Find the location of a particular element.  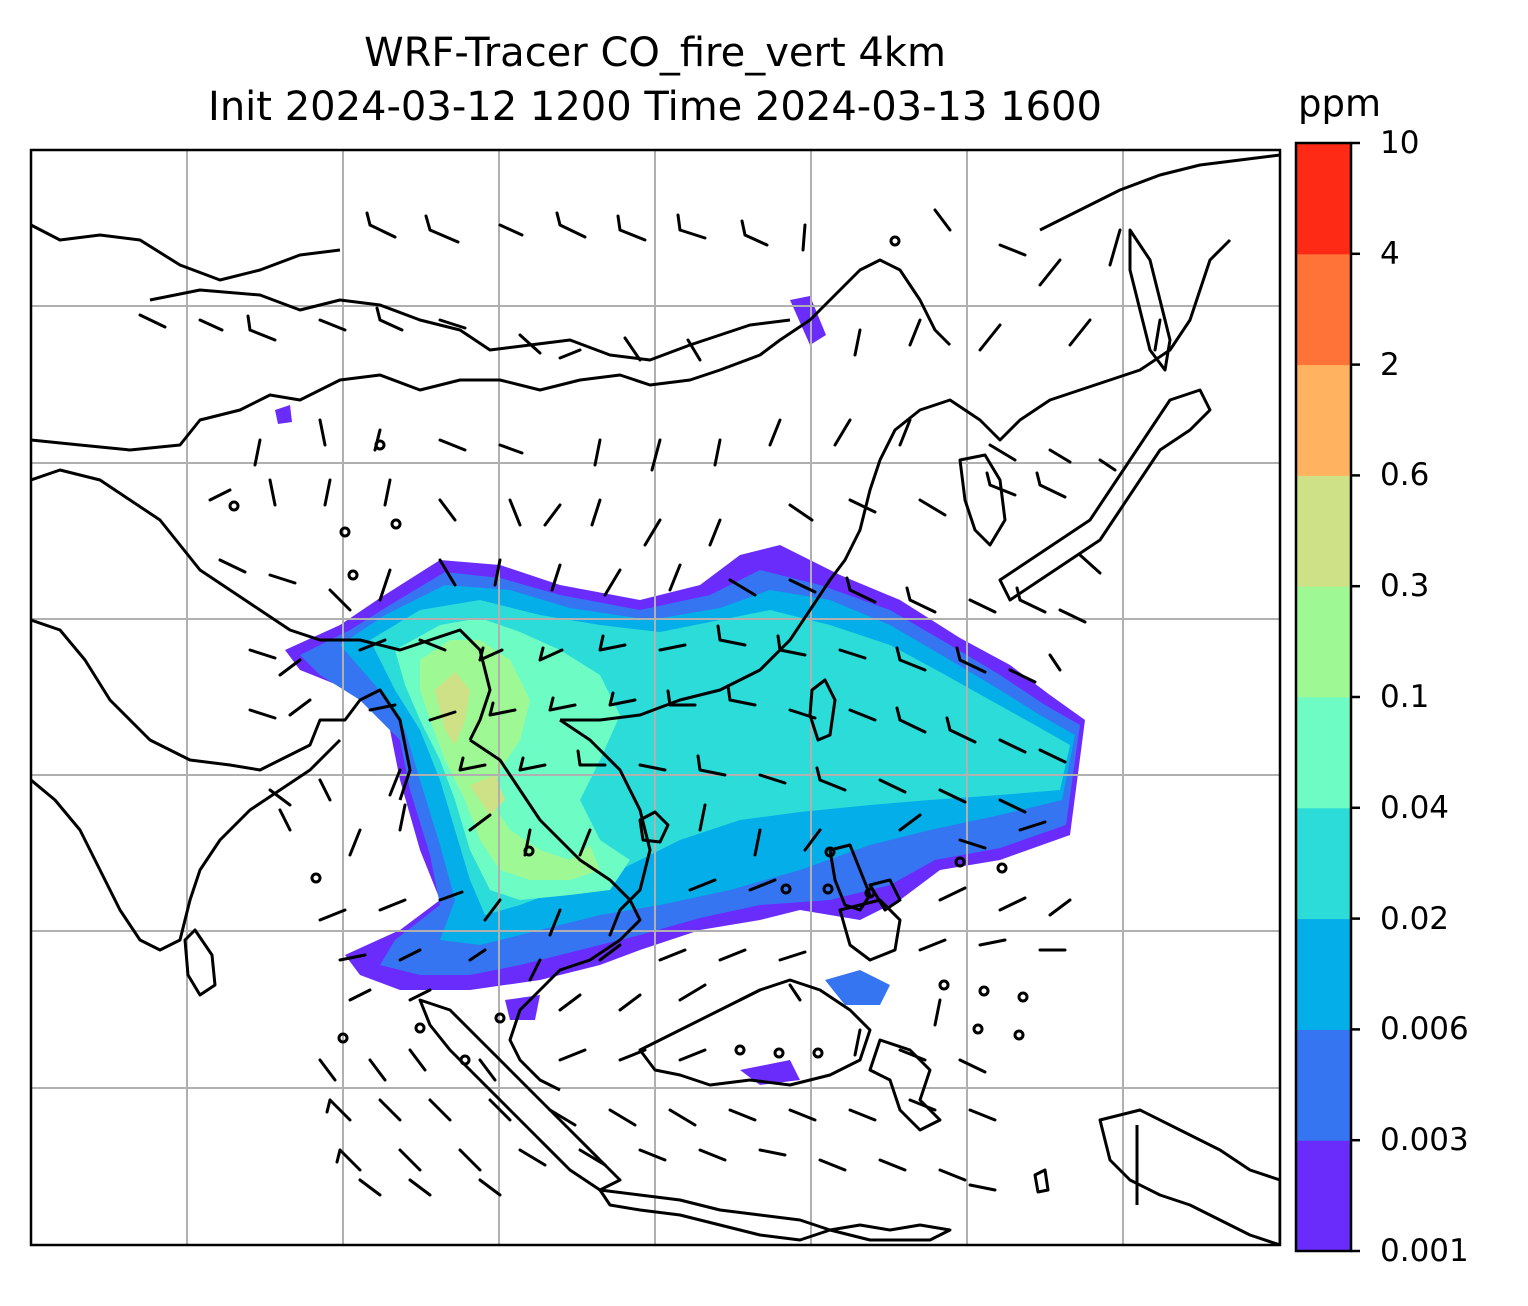

coastline-srilanka is located at coordinates (200, 962).